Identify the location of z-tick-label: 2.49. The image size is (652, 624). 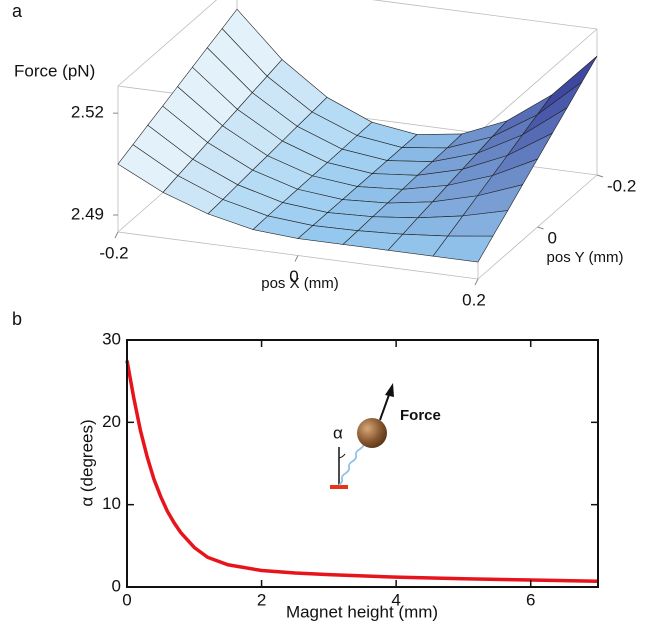
(87, 214).